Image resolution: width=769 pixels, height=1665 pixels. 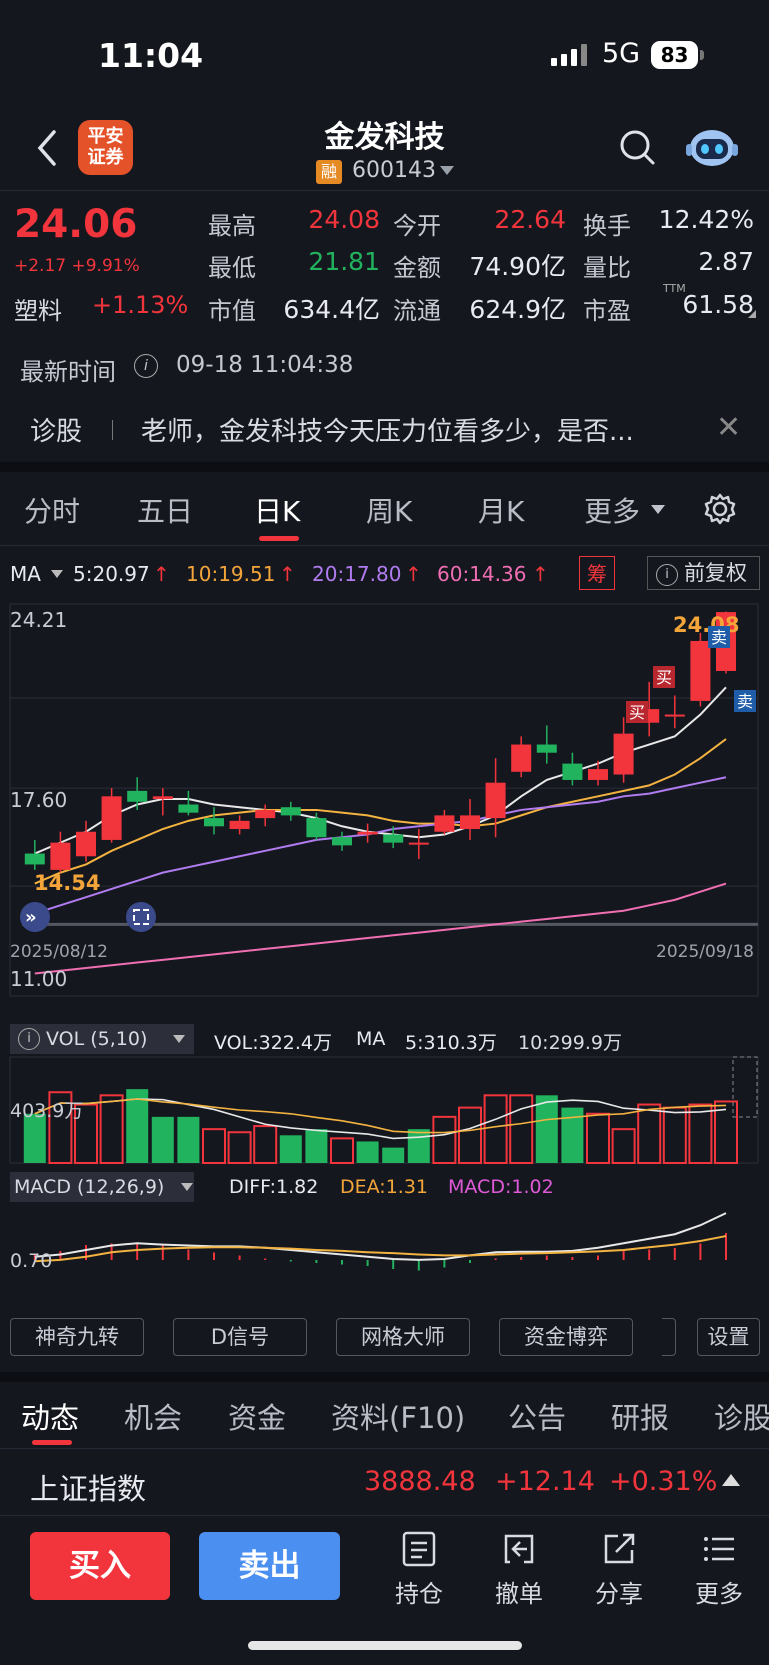 What do you see at coordinates (240, 1337) in the screenshot?
I see `tool-d-signal-button: D信号` at bounding box center [240, 1337].